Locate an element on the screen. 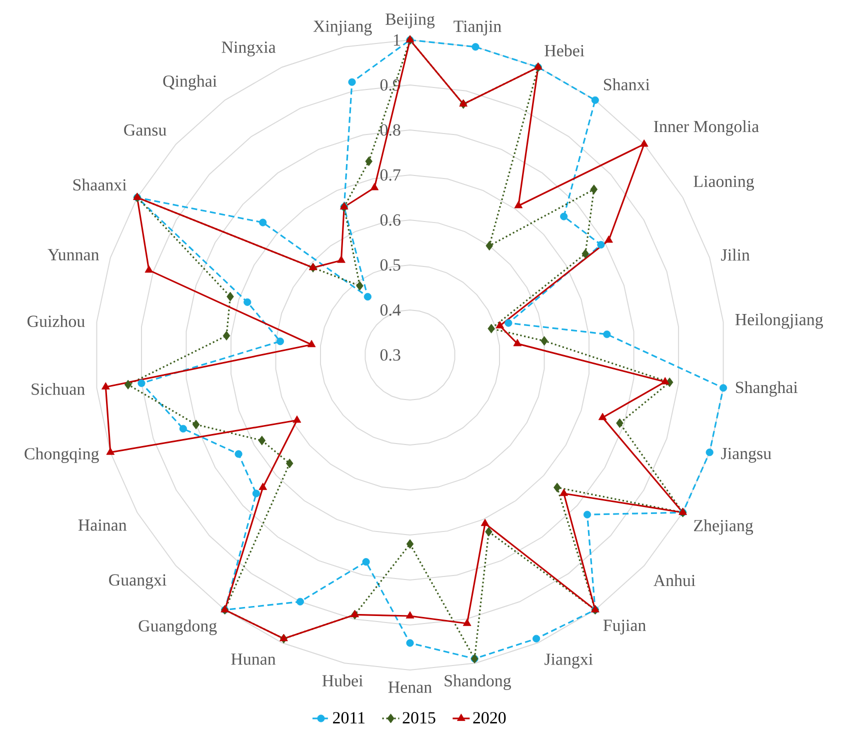 The image size is (843, 744). spoke-label: Shandong is located at coordinates (478, 682).